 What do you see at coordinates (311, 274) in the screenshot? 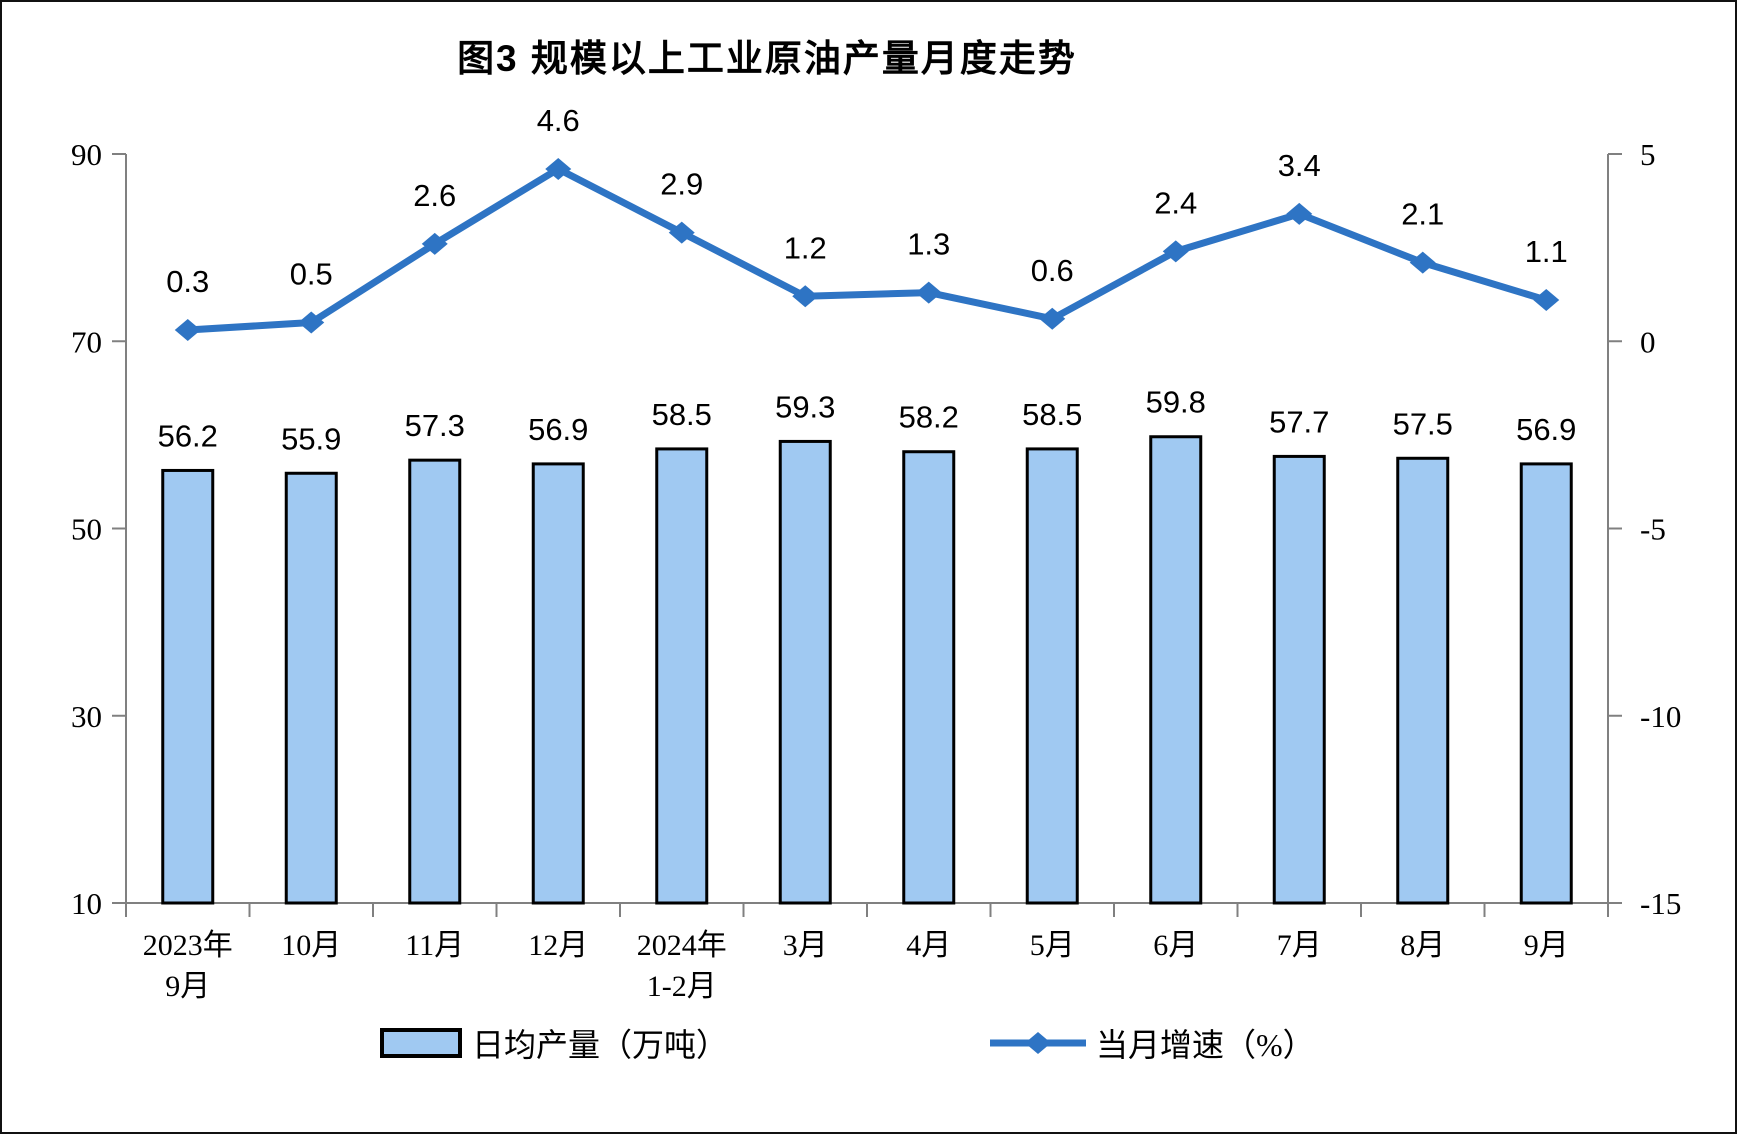
I see `line-data-label: 0.5` at bounding box center [311, 274].